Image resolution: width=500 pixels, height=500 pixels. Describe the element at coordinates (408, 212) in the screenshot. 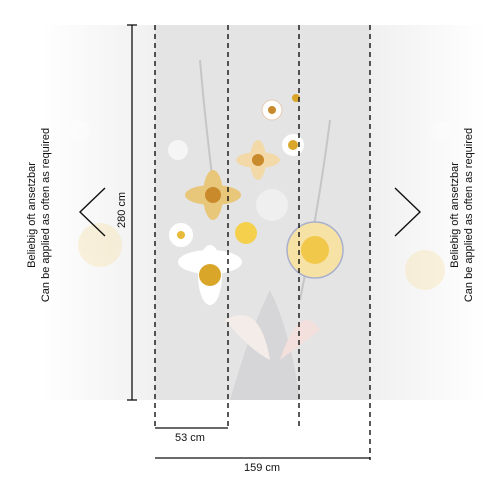

I see `chevron-right` at that location.